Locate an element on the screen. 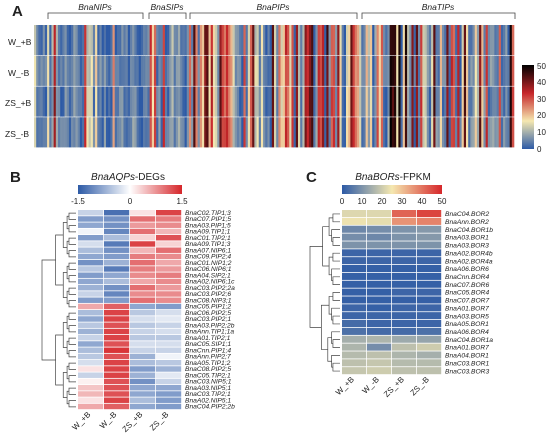 The height and width of the screenshot is (436, 550). heatmap-c-cells is located at coordinates (392, 292).